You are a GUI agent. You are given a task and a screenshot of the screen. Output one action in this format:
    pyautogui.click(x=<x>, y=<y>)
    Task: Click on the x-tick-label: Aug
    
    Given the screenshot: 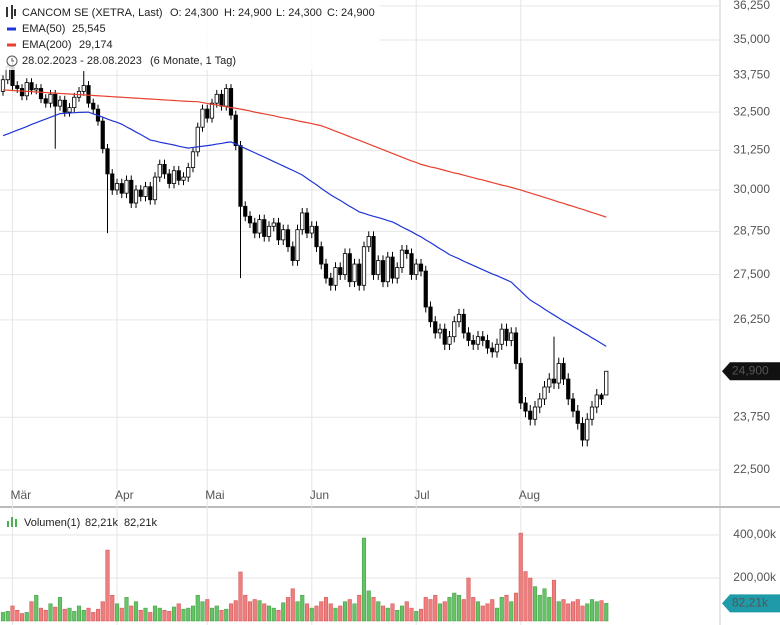 What is the action you would take?
    pyautogui.click(x=529, y=495)
    